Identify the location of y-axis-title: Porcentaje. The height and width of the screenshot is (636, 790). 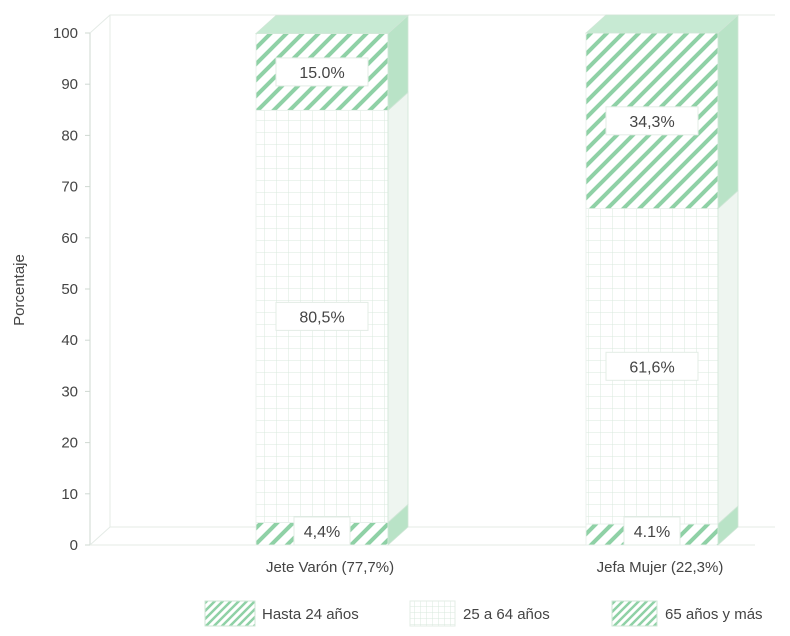
(19, 290).